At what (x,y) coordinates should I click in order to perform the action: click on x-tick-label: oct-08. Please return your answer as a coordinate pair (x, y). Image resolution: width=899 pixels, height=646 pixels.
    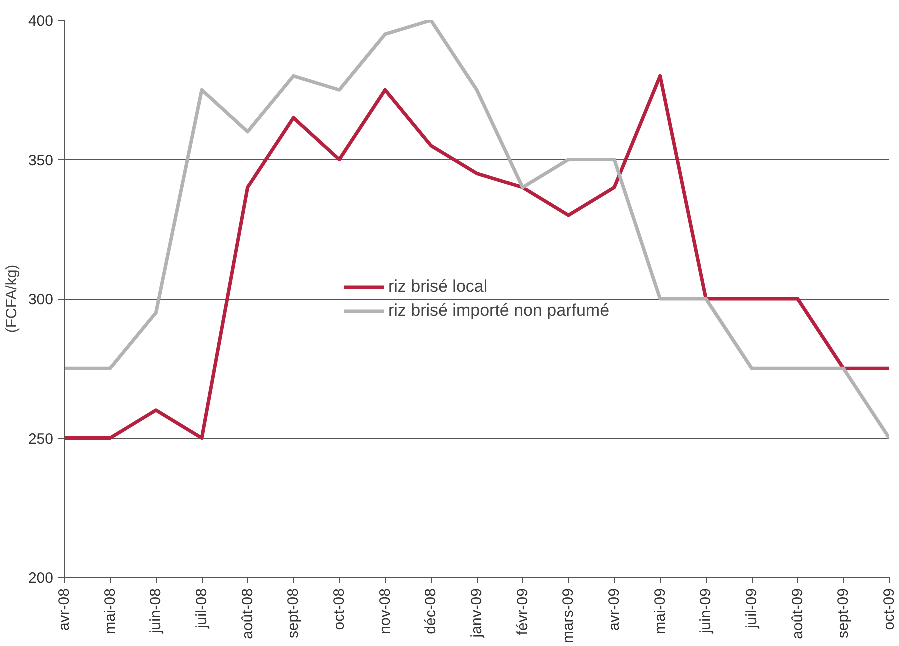
    Looking at the image, I should click on (339, 609).